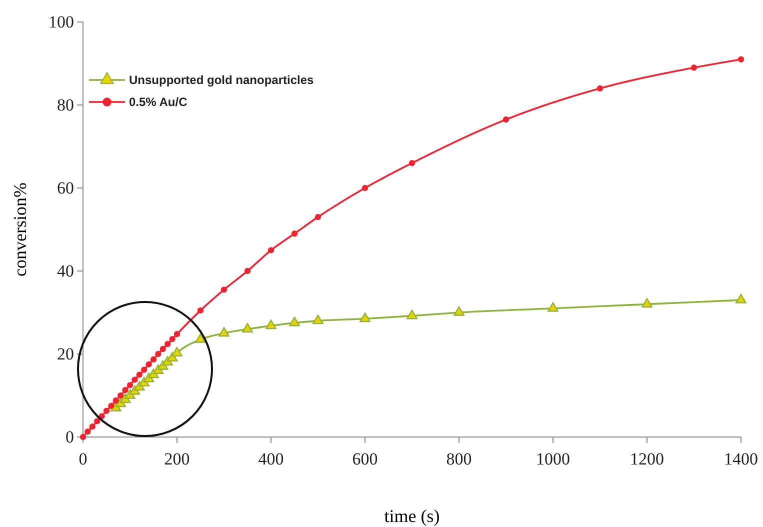 The width and height of the screenshot is (763, 527). Describe the element at coordinates (65, 188) in the screenshot. I see `y-tick-label: 60` at that location.